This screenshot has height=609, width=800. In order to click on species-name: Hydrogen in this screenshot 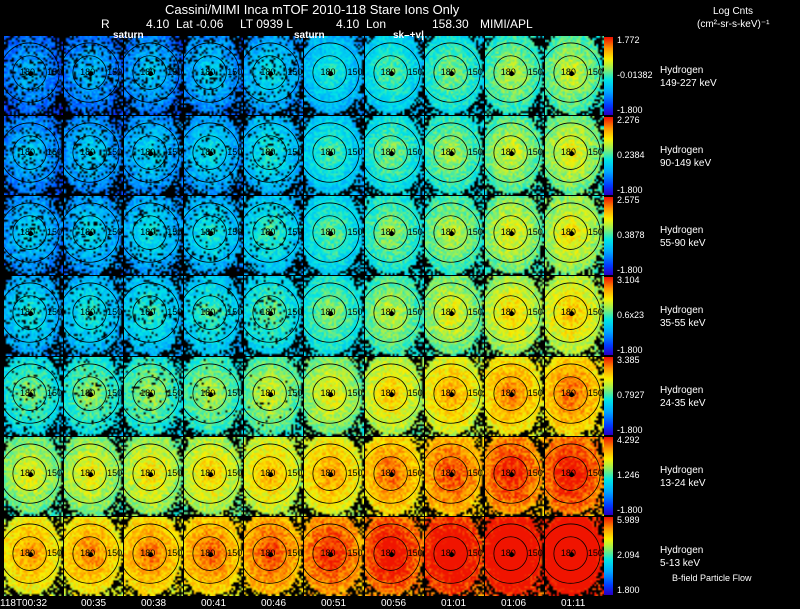, I will do `click(682, 390)`.